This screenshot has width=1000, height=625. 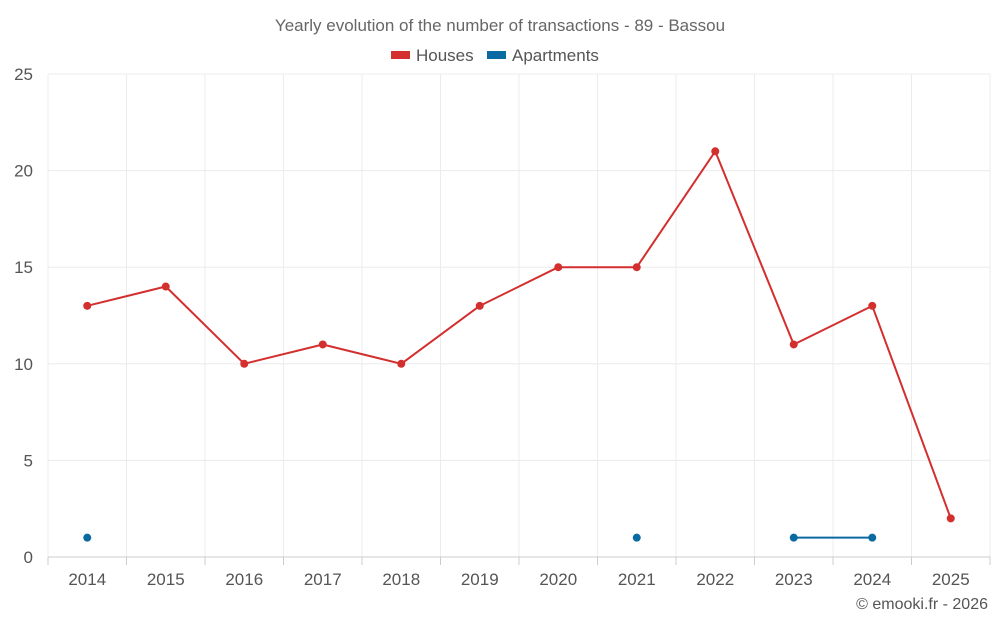 I want to click on x-tick-label: 2018, so click(x=401, y=579).